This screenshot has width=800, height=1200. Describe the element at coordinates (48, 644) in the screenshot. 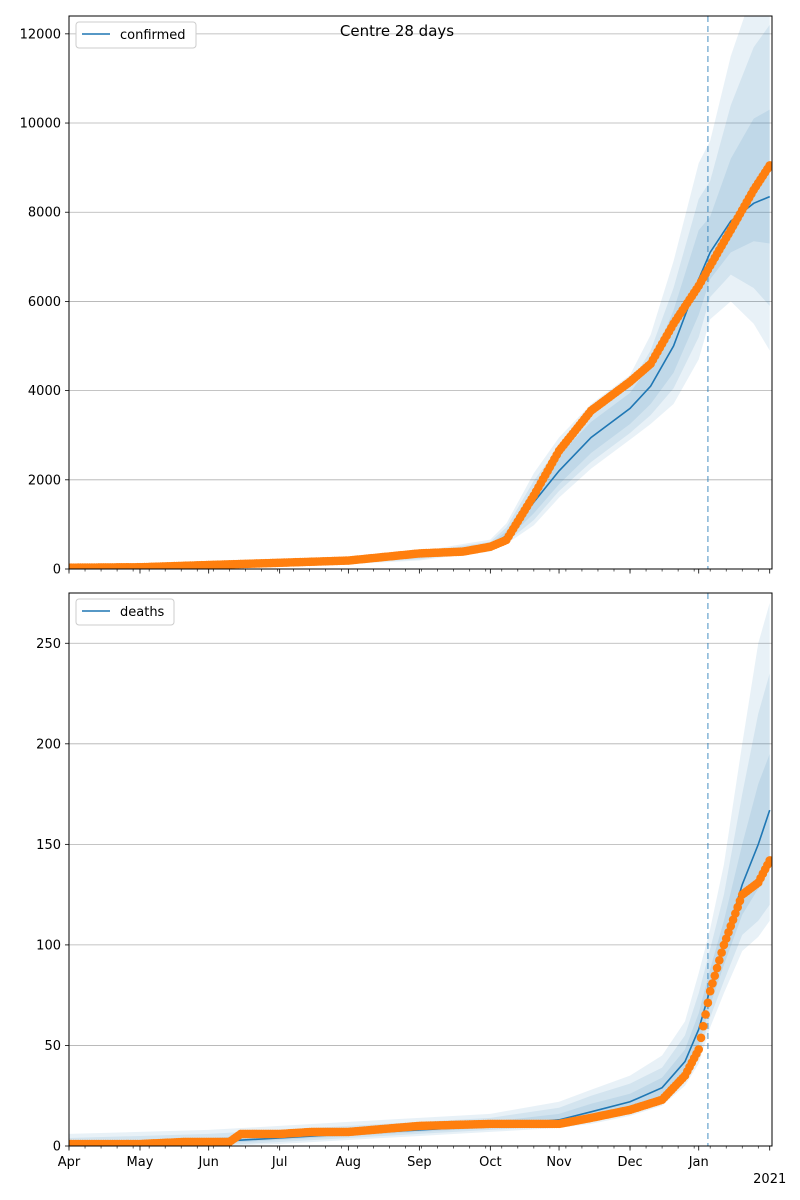

I see `y-tick-label: 250` at that location.